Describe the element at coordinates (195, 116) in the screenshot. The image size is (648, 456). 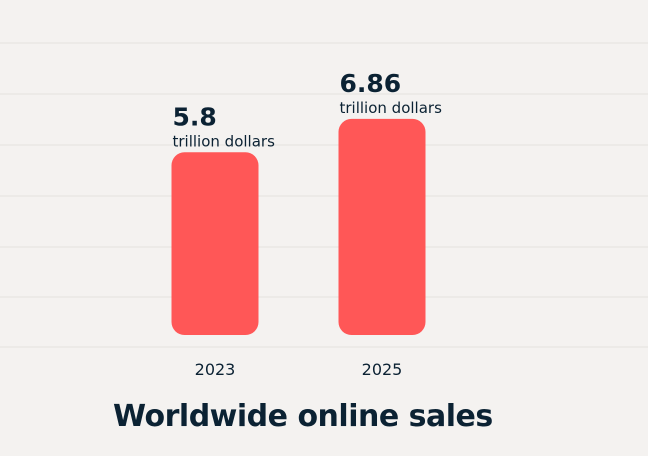
I see `value-label-2023: 5.8` at that location.